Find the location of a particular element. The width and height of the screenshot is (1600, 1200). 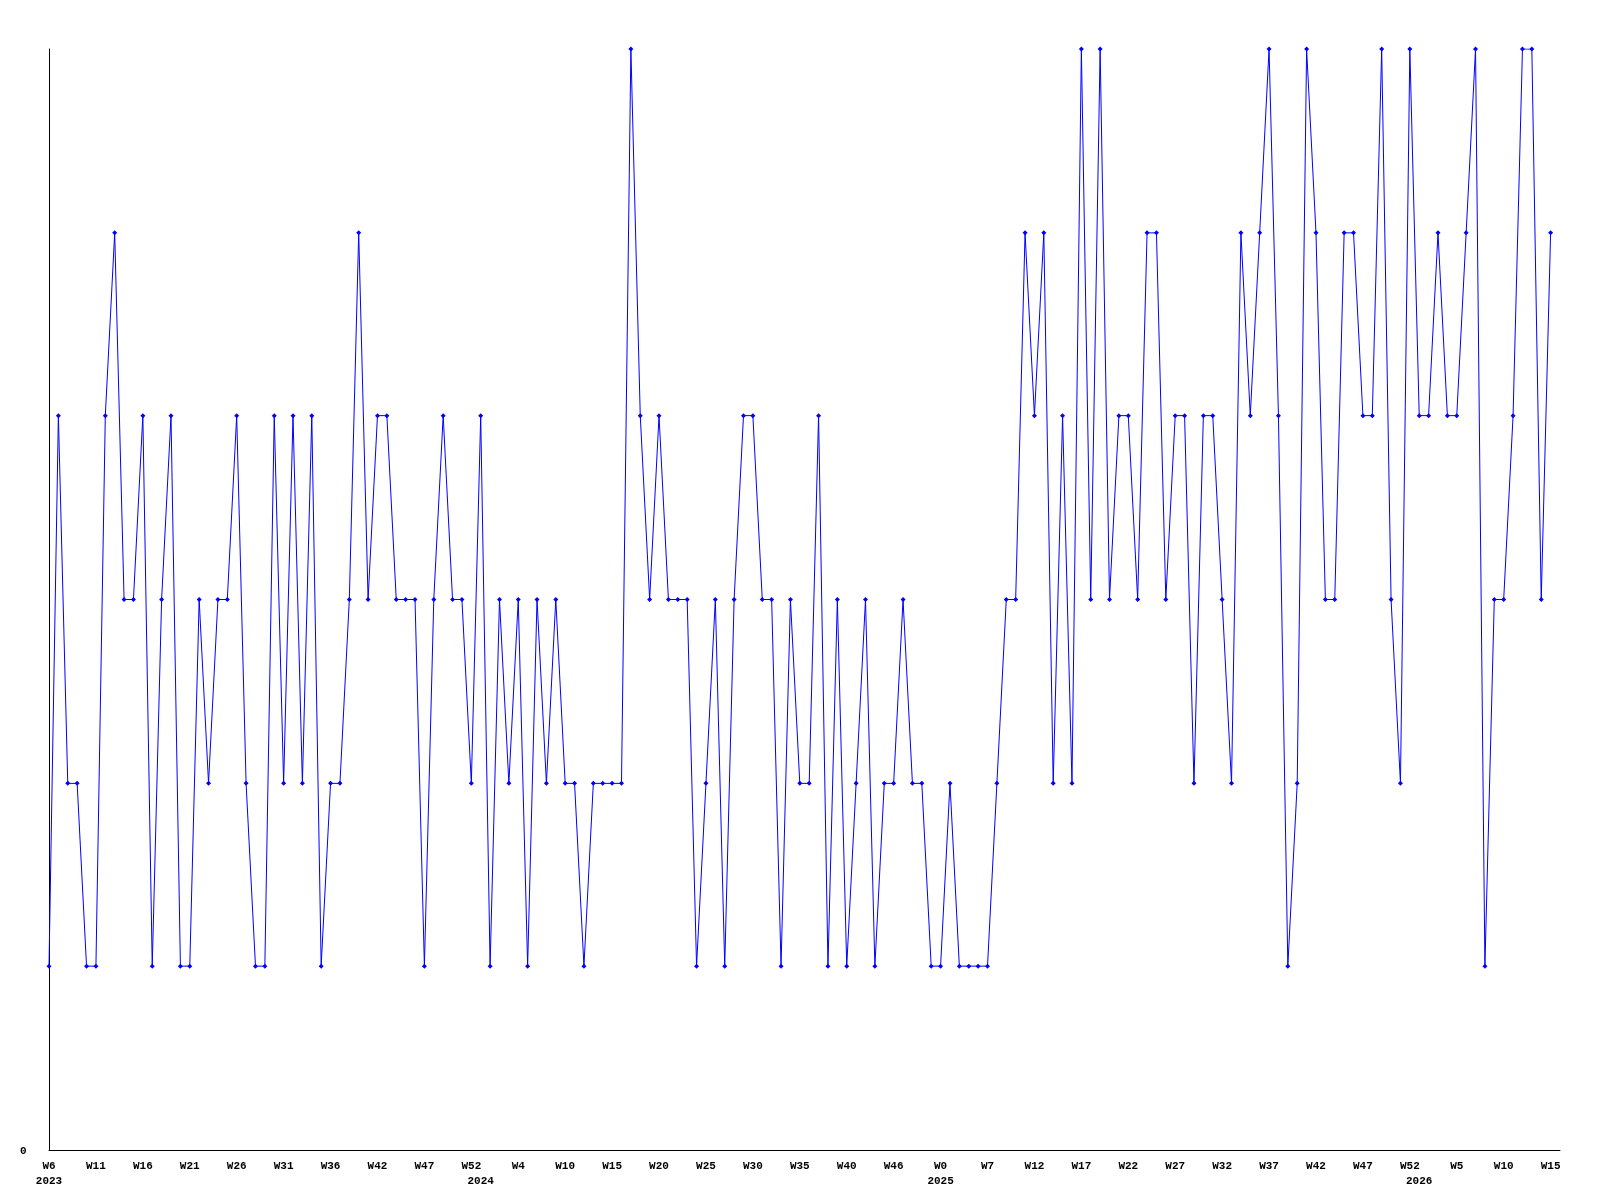

x-tick-label: W31 is located at coordinates (283, 1165).